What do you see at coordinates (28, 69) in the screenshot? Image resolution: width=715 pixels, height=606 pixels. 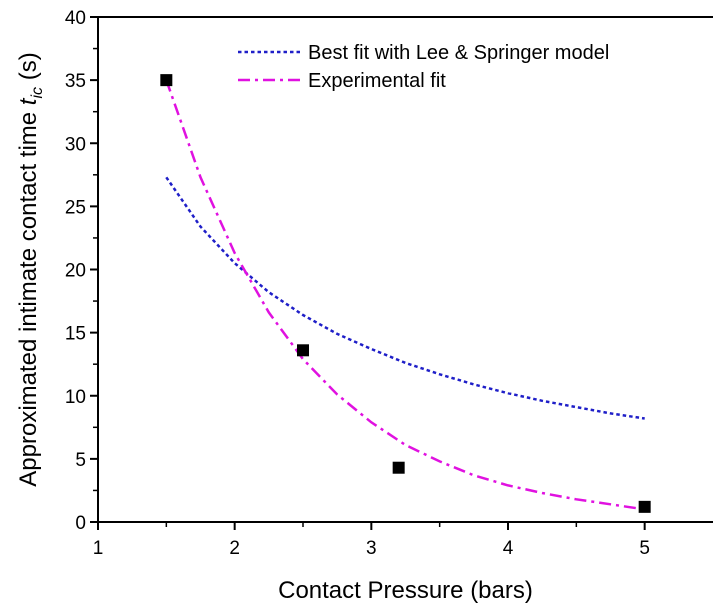 I see `y-axis-title-unit: (s)` at bounding box center [28, 69].